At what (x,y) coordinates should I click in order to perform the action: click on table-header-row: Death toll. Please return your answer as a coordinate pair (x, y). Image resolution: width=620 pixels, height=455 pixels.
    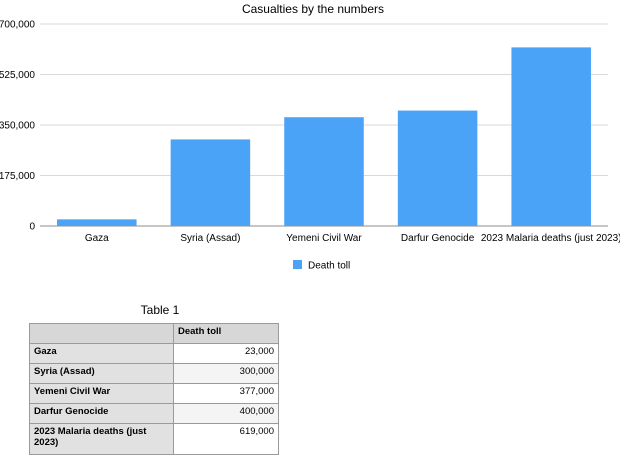
    Looking at the image, I should click on (154, 333).